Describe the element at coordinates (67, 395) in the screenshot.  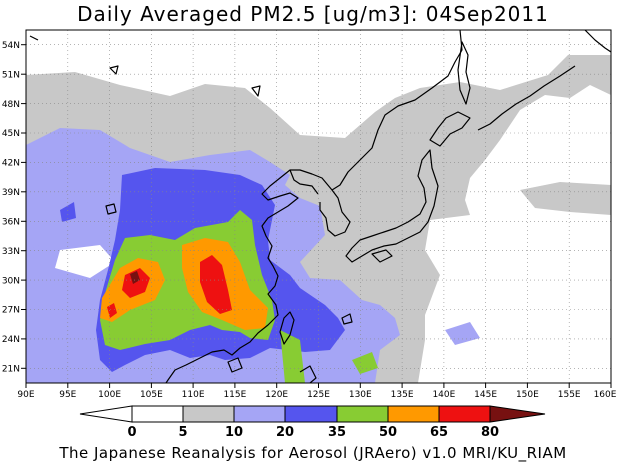
I see `lon-tick-label: 95E` at that location.